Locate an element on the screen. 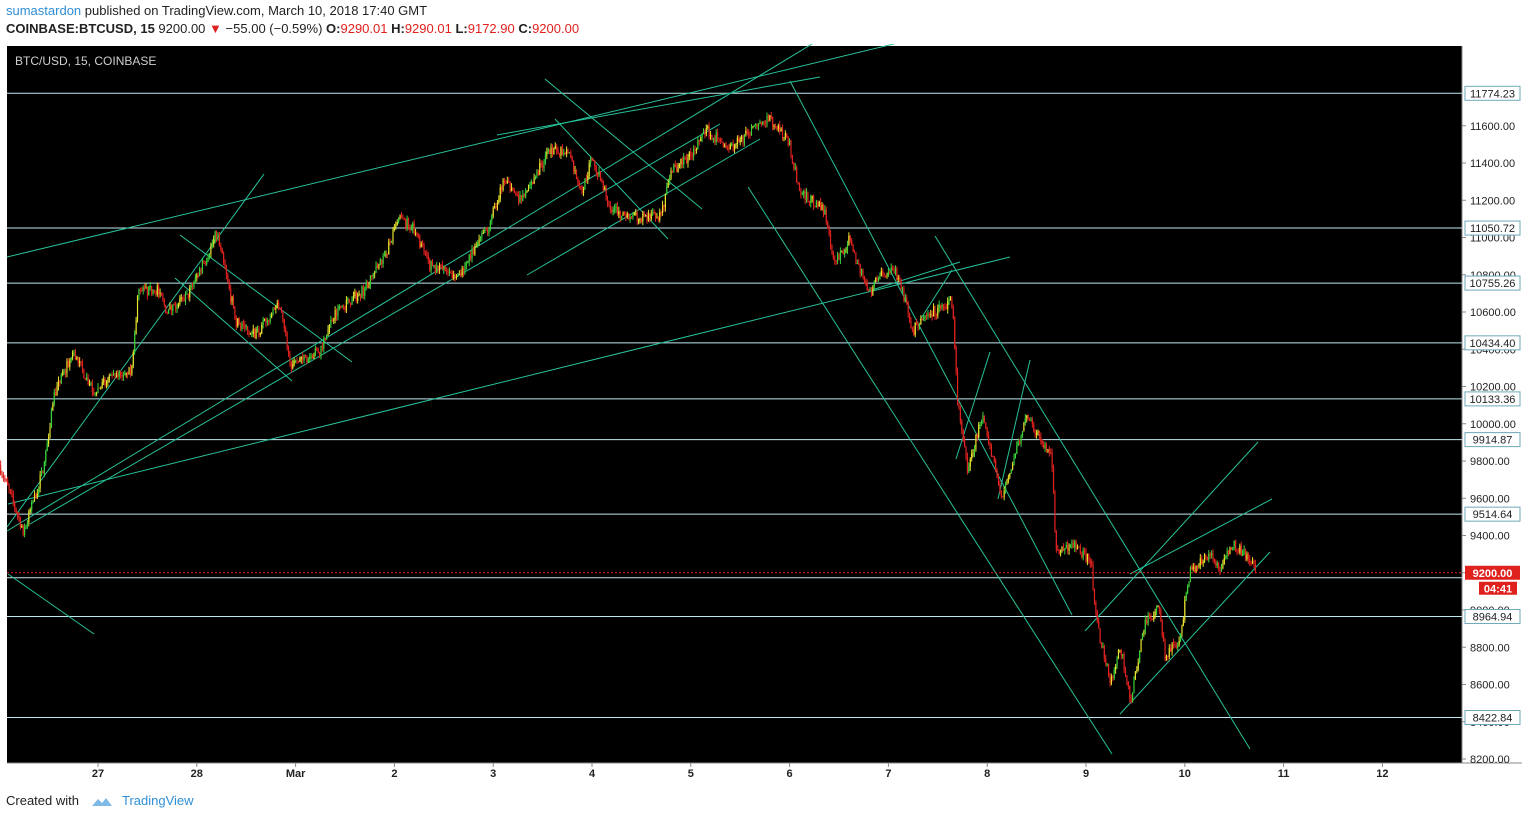 The image size is (1528, 819). x-tick-label-9: 8 is located at coordinates (987, 774).